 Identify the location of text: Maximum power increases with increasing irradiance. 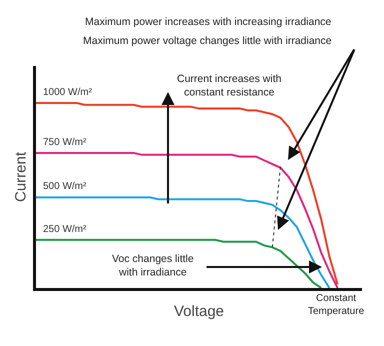
(208, 22).